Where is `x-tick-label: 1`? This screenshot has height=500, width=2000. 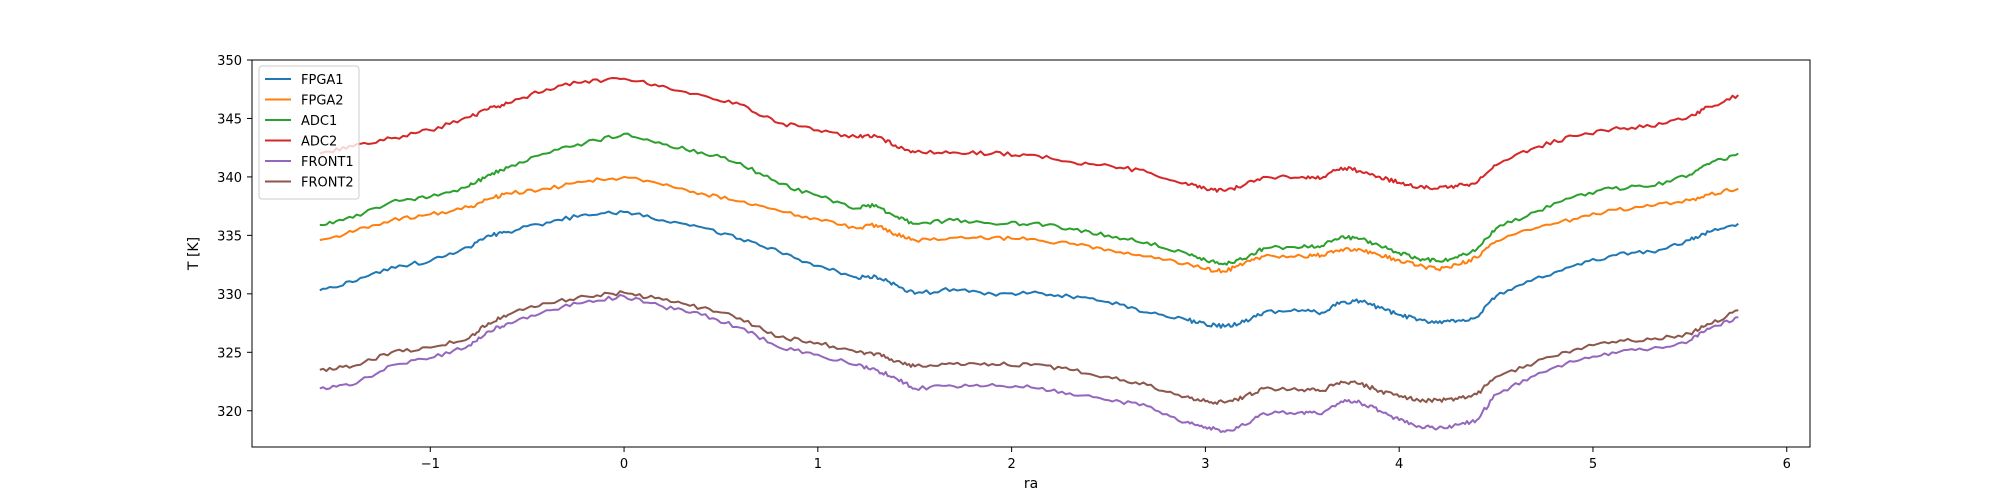
x-tick-label: 1 is located at coordinates (818, 464).